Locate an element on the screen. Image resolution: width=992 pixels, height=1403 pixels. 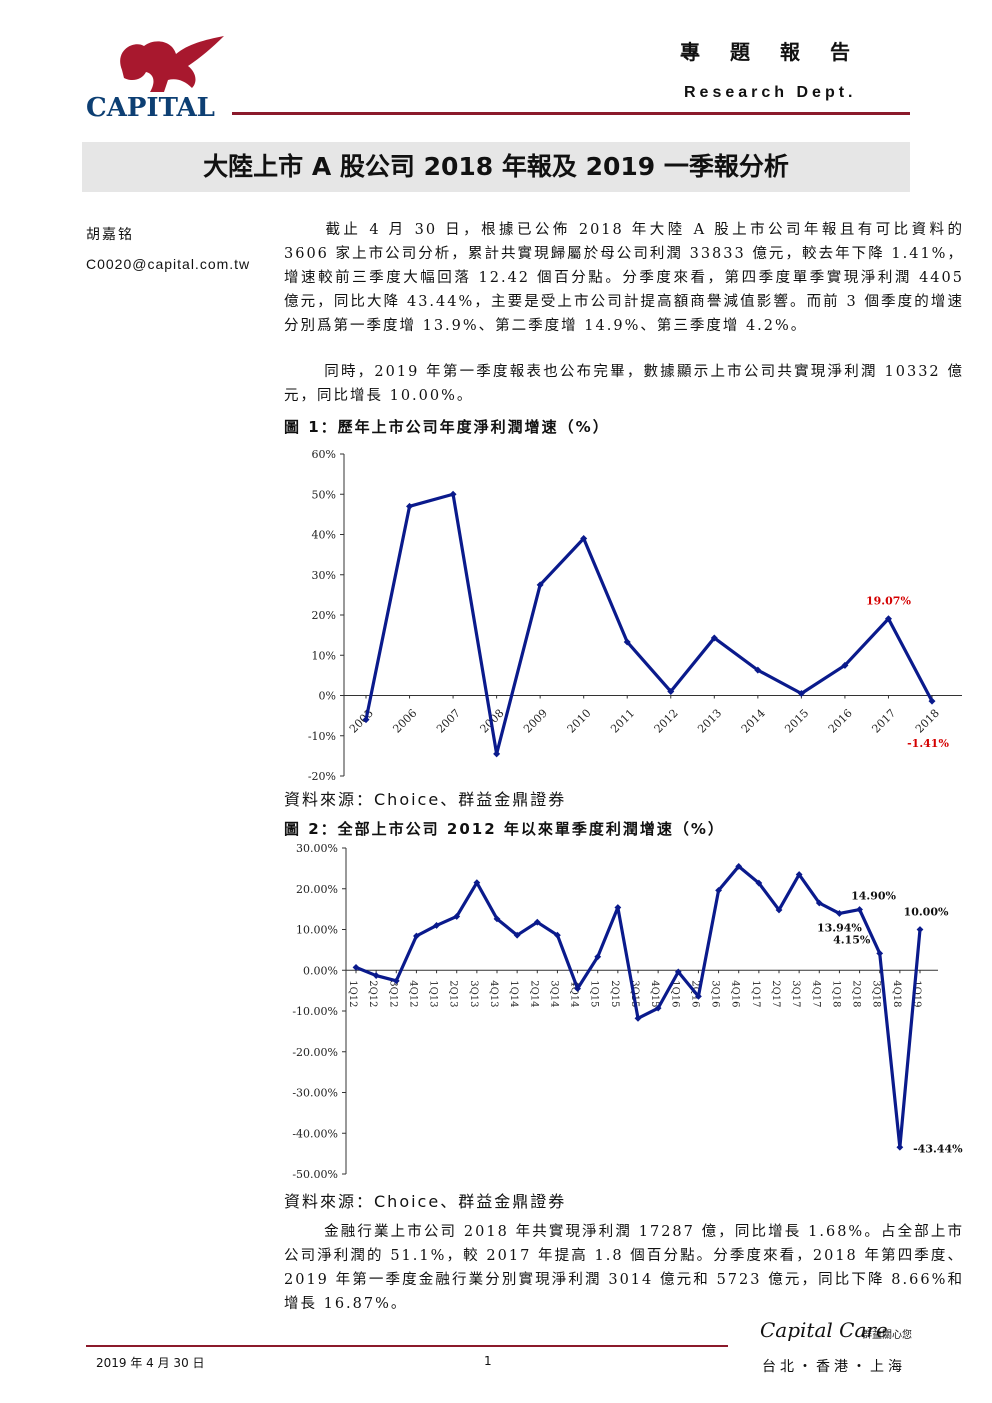
x-tick-label: 2018 is located at coordinates (927, 721).